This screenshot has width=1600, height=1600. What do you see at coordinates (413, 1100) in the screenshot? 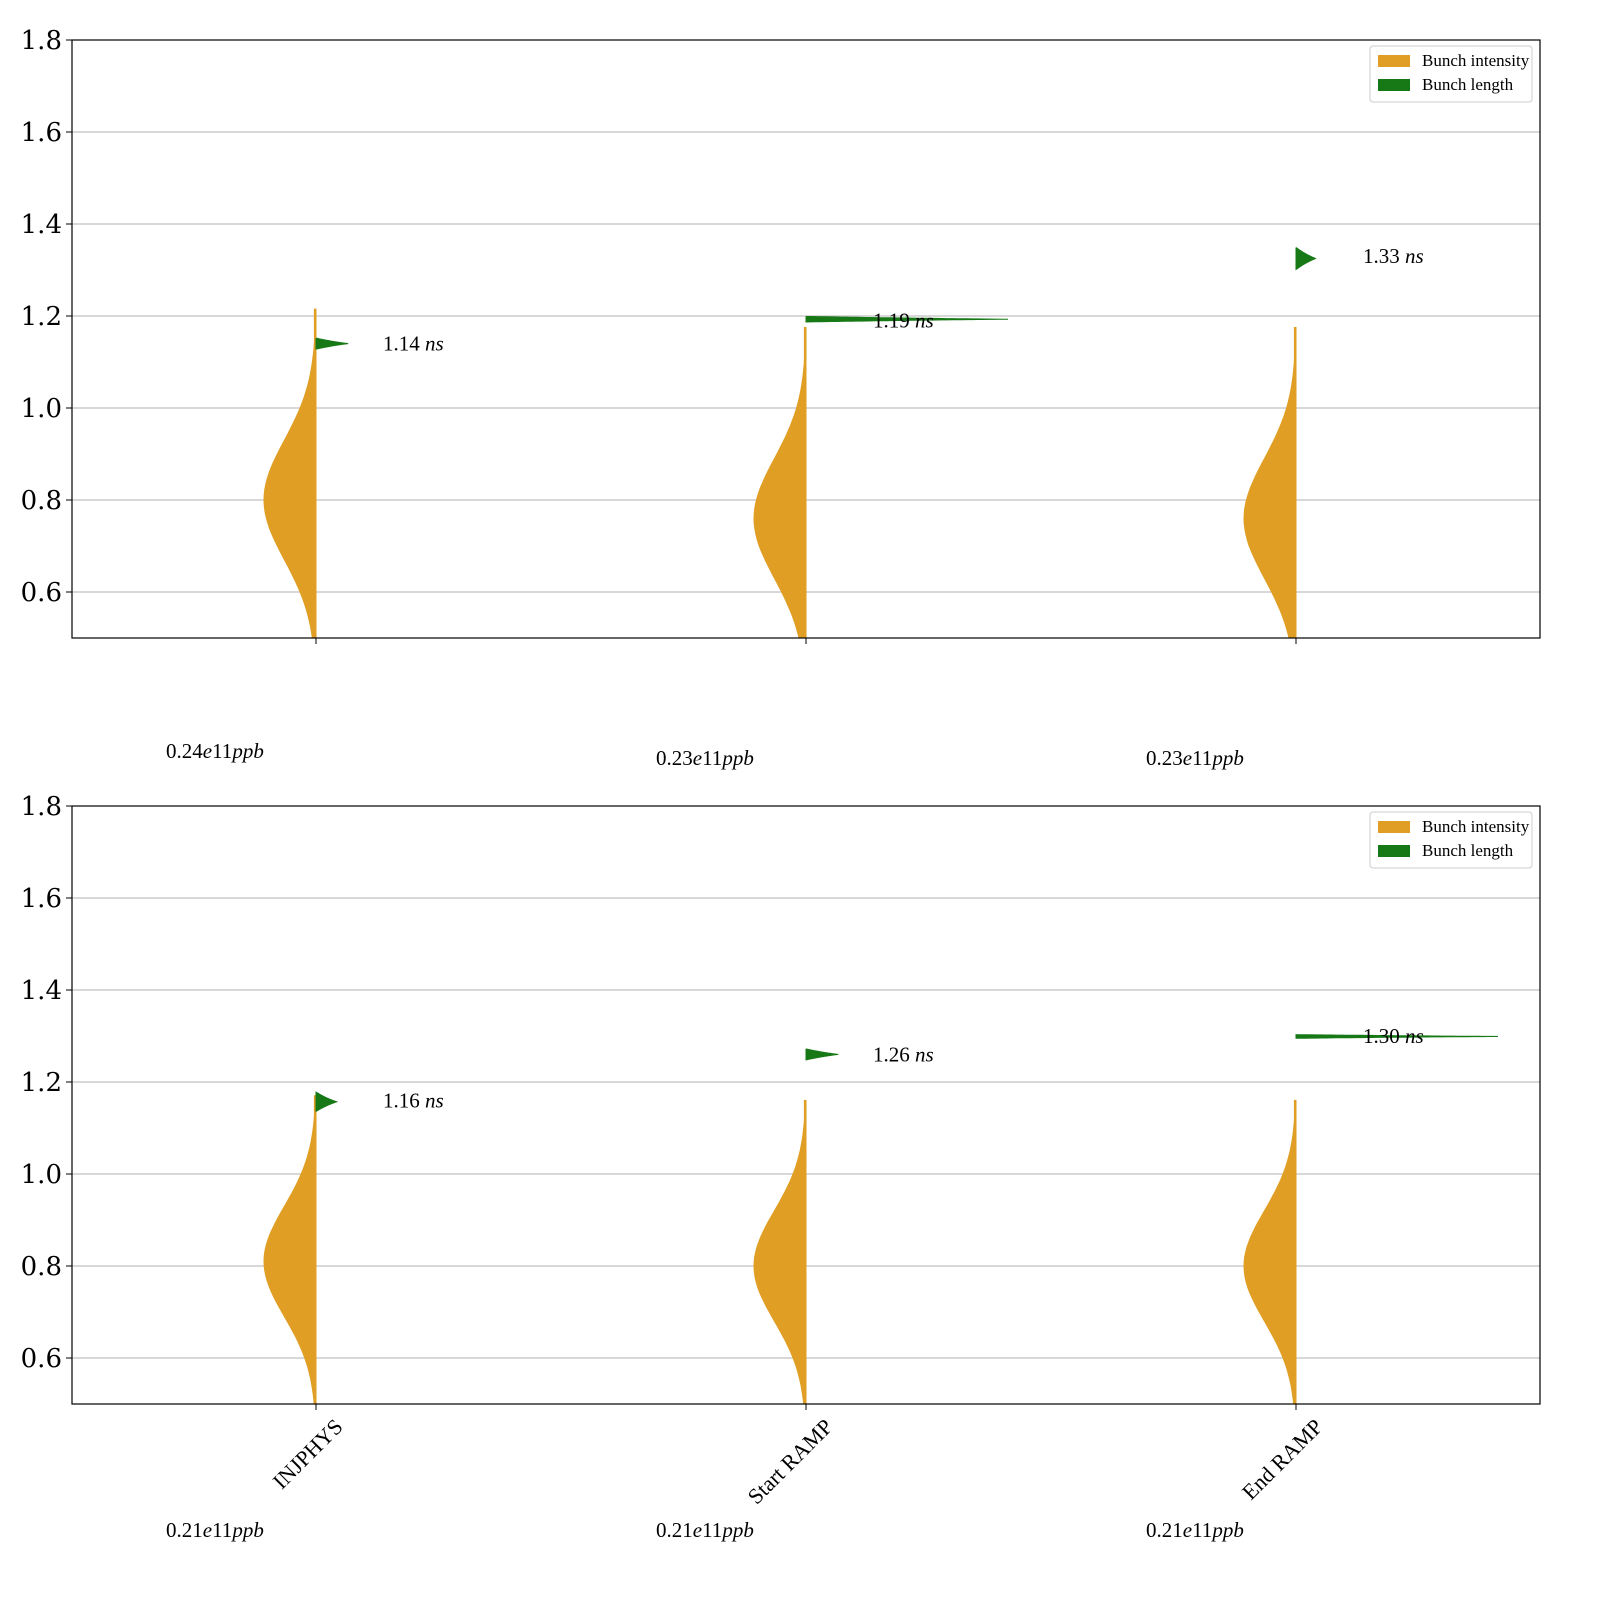
I see `length-annotation: 1.16 ns` at bounding box center [413, 1100].